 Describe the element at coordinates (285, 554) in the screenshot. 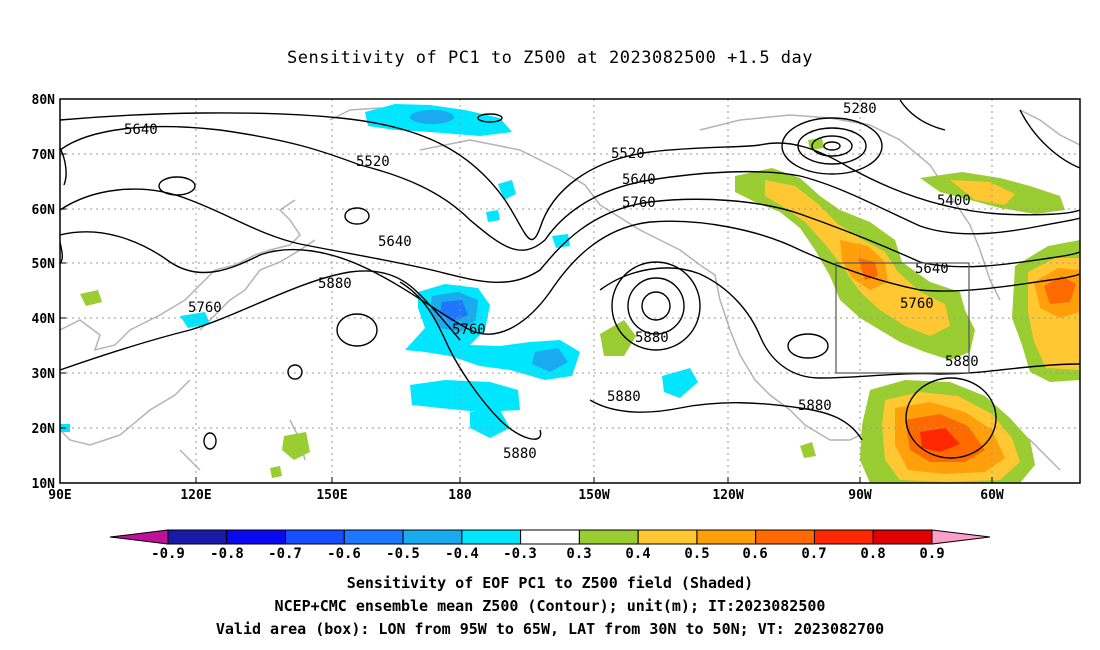

I see `colorbar-label: -0.7` at that location.